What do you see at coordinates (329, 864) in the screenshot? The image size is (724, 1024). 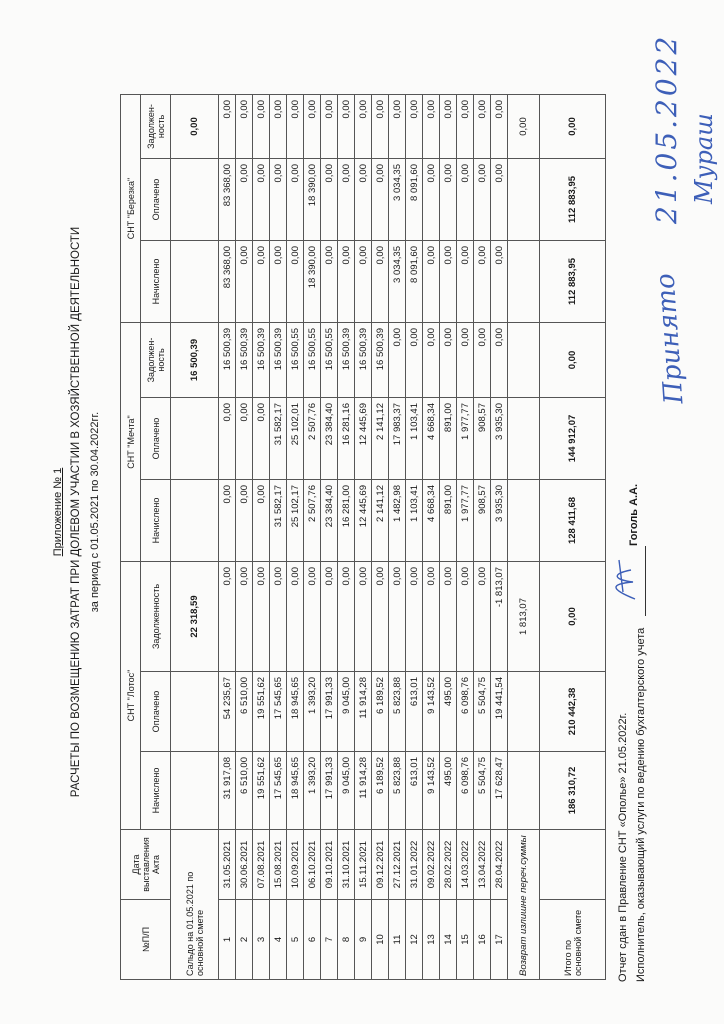 I see `act-date: 09.10.2021` at bounding box center [329, 864].